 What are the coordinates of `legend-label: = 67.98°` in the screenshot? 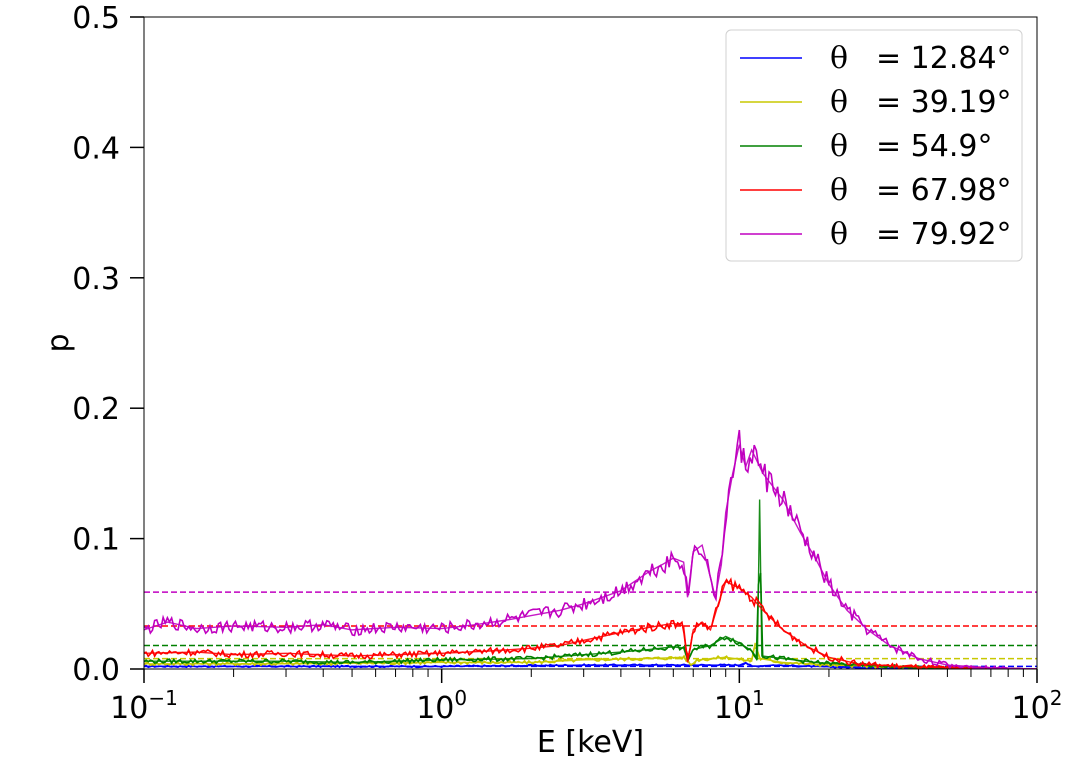 It's located at (944, 190).